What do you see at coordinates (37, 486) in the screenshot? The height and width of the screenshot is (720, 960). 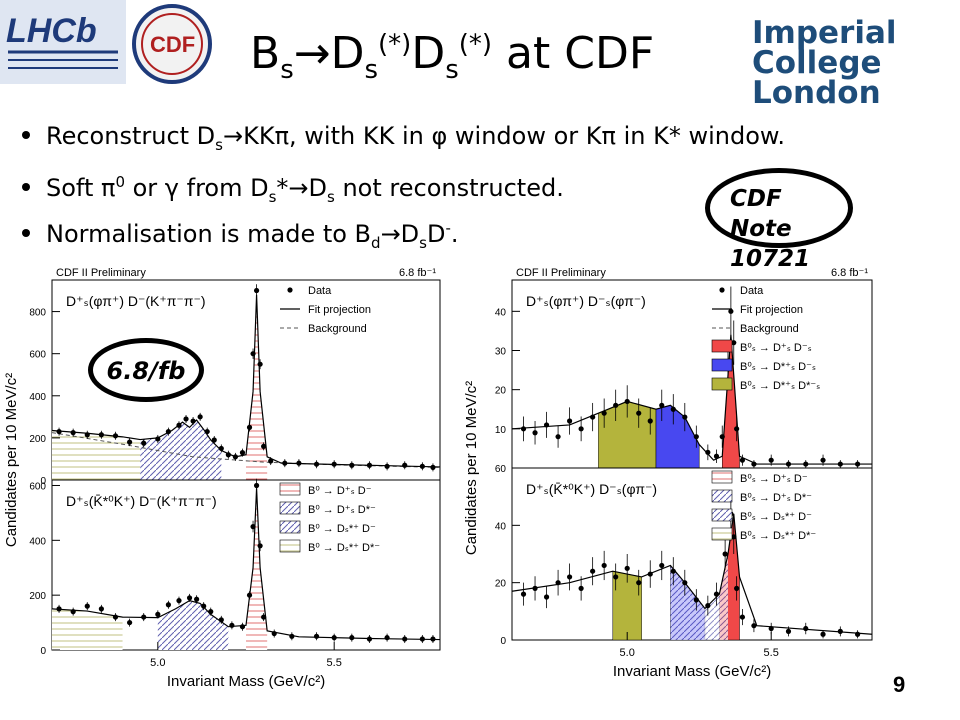 I see `y-tick-label: 600` at bounding box center [37, 486].